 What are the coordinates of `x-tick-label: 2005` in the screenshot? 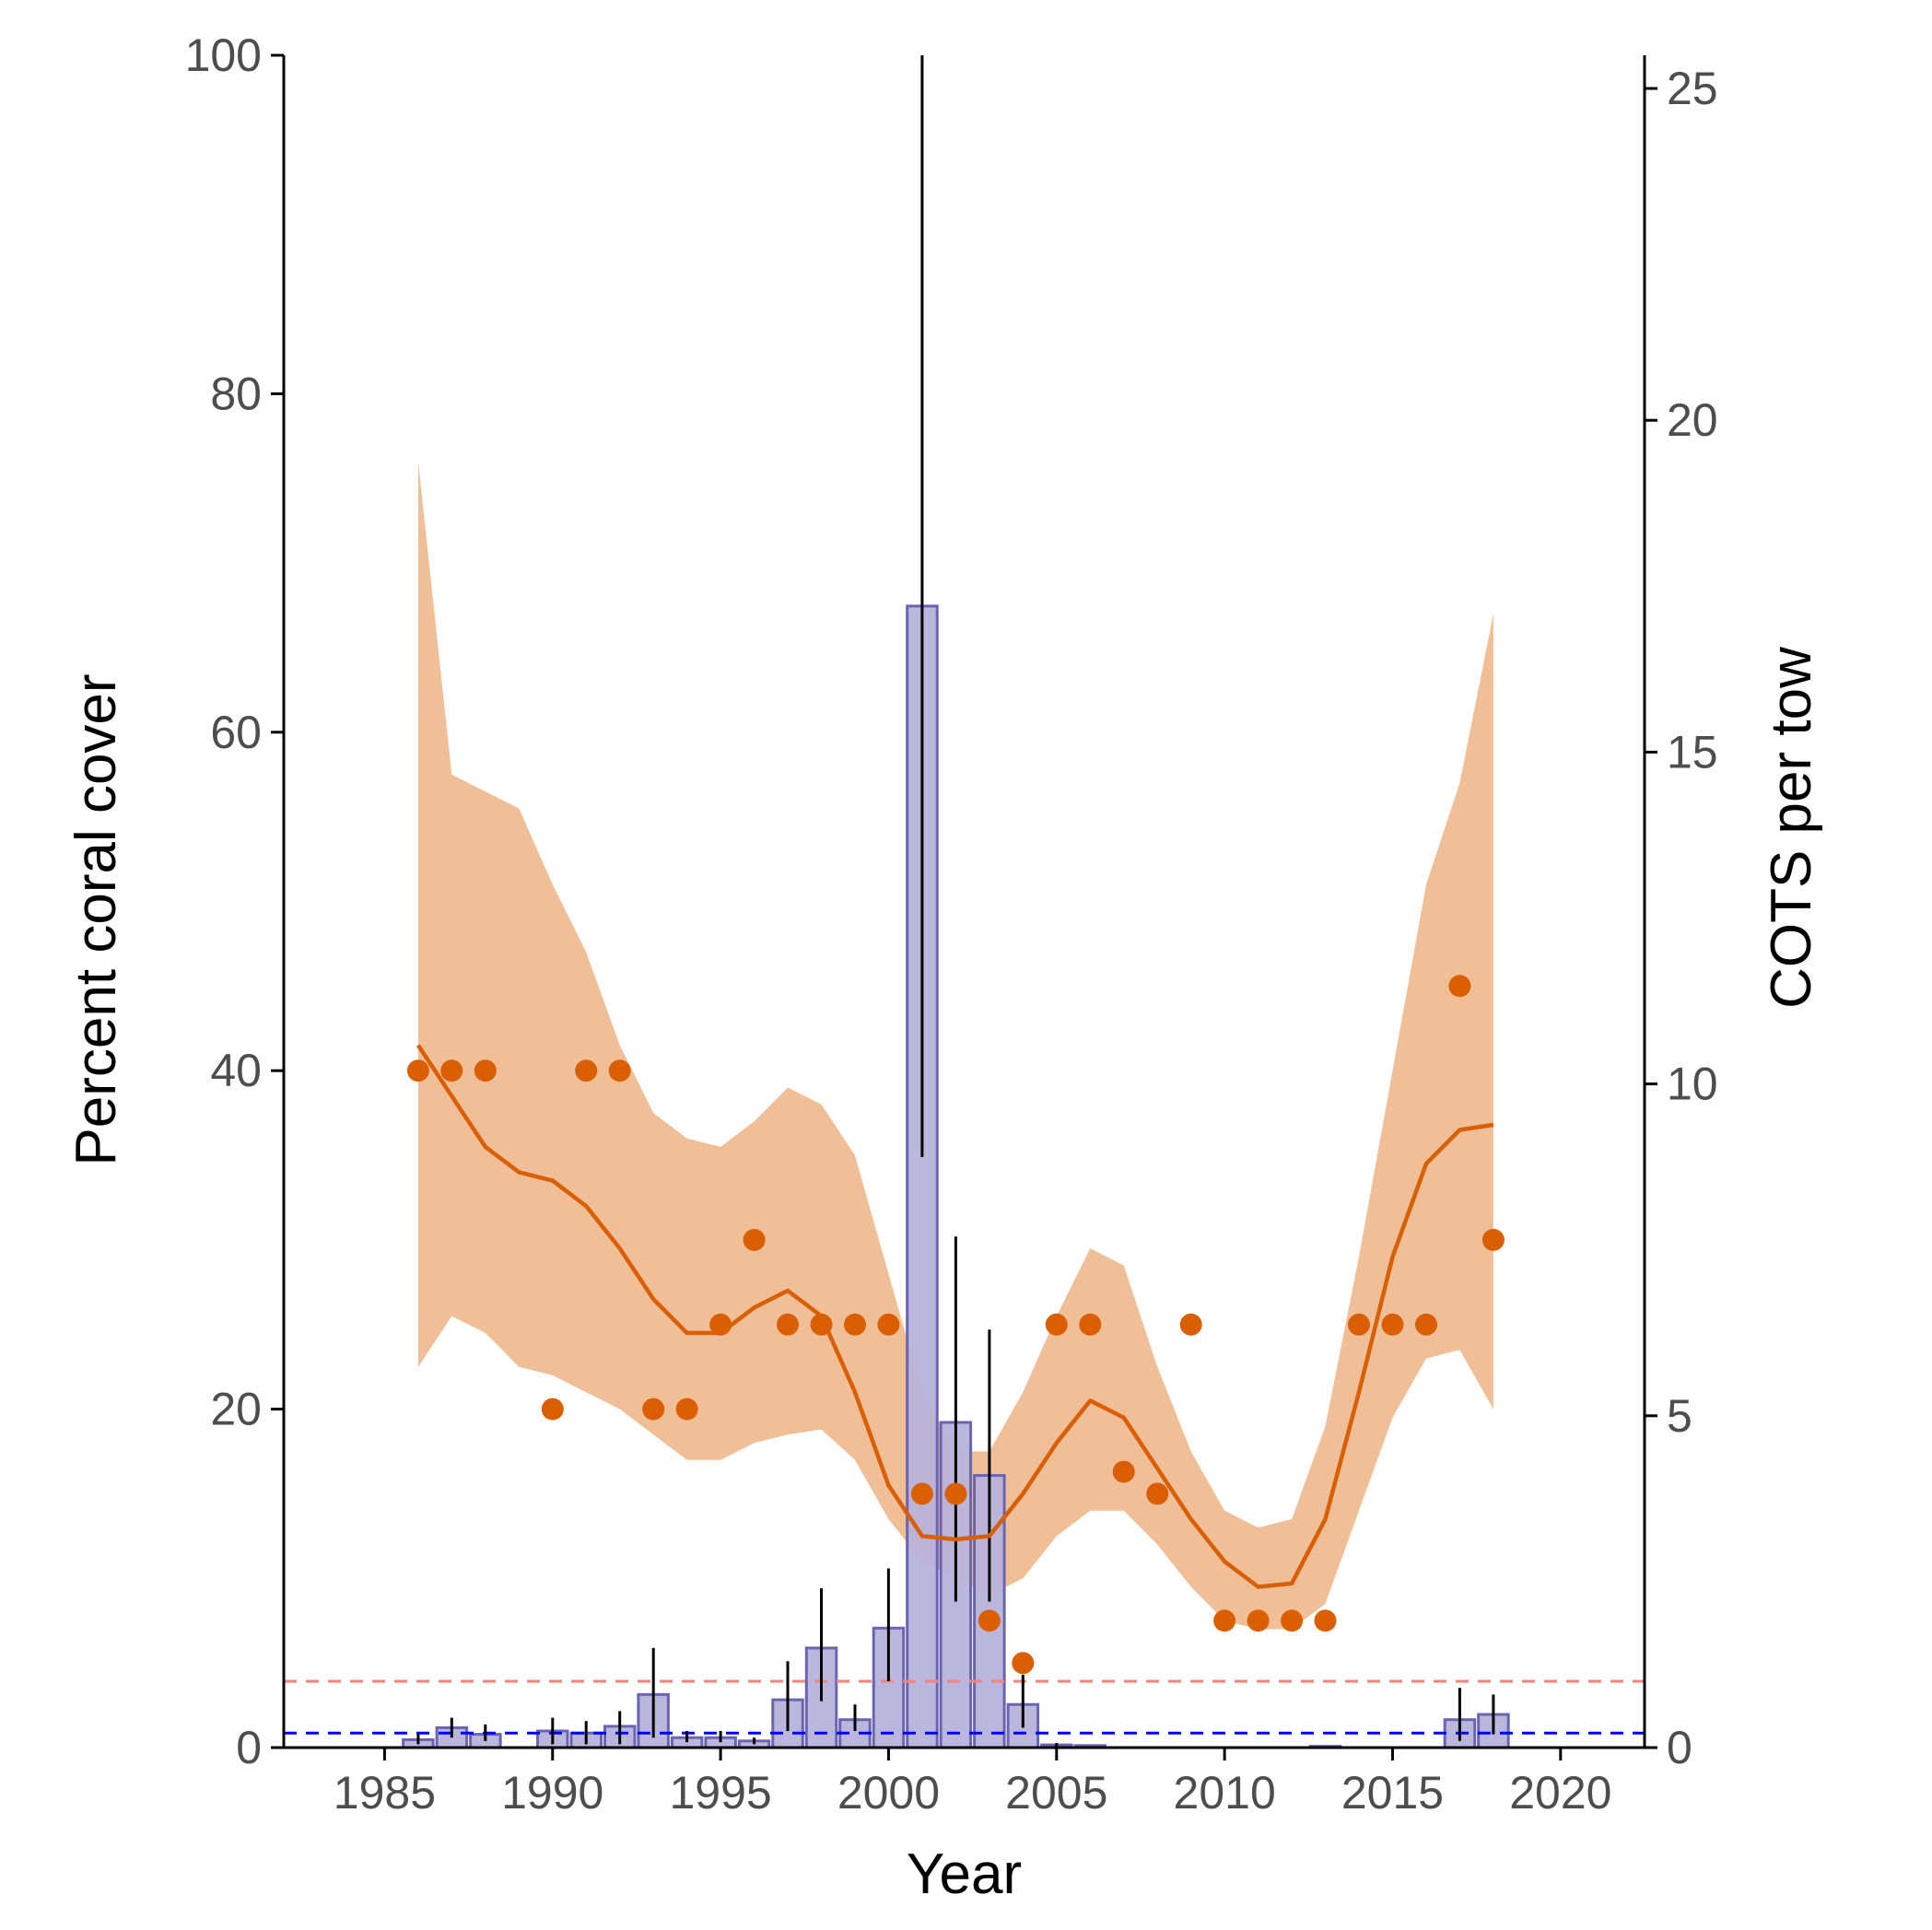 It's located at (1056, 1793).